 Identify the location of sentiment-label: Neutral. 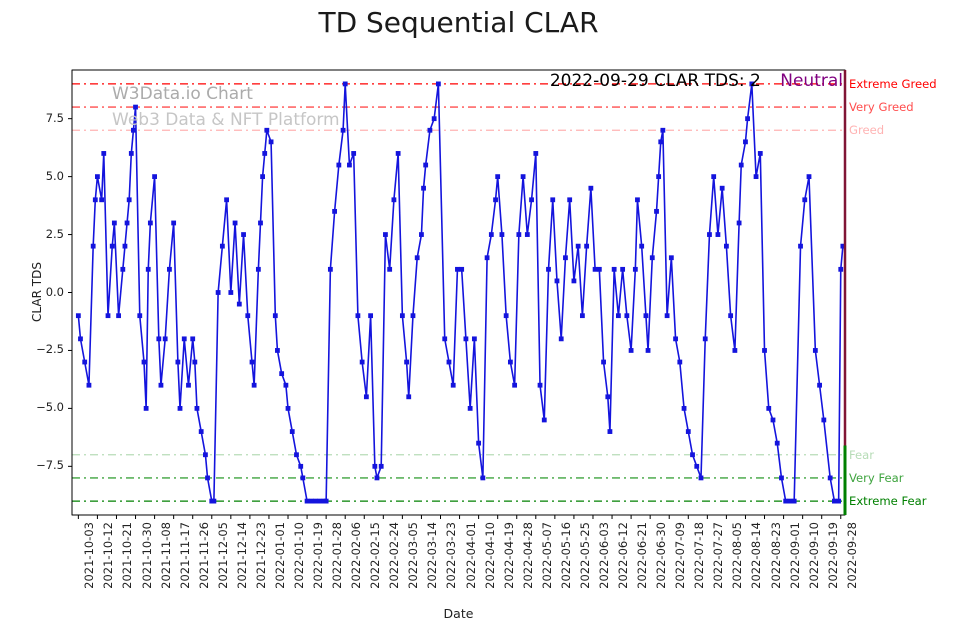
(811, 81).